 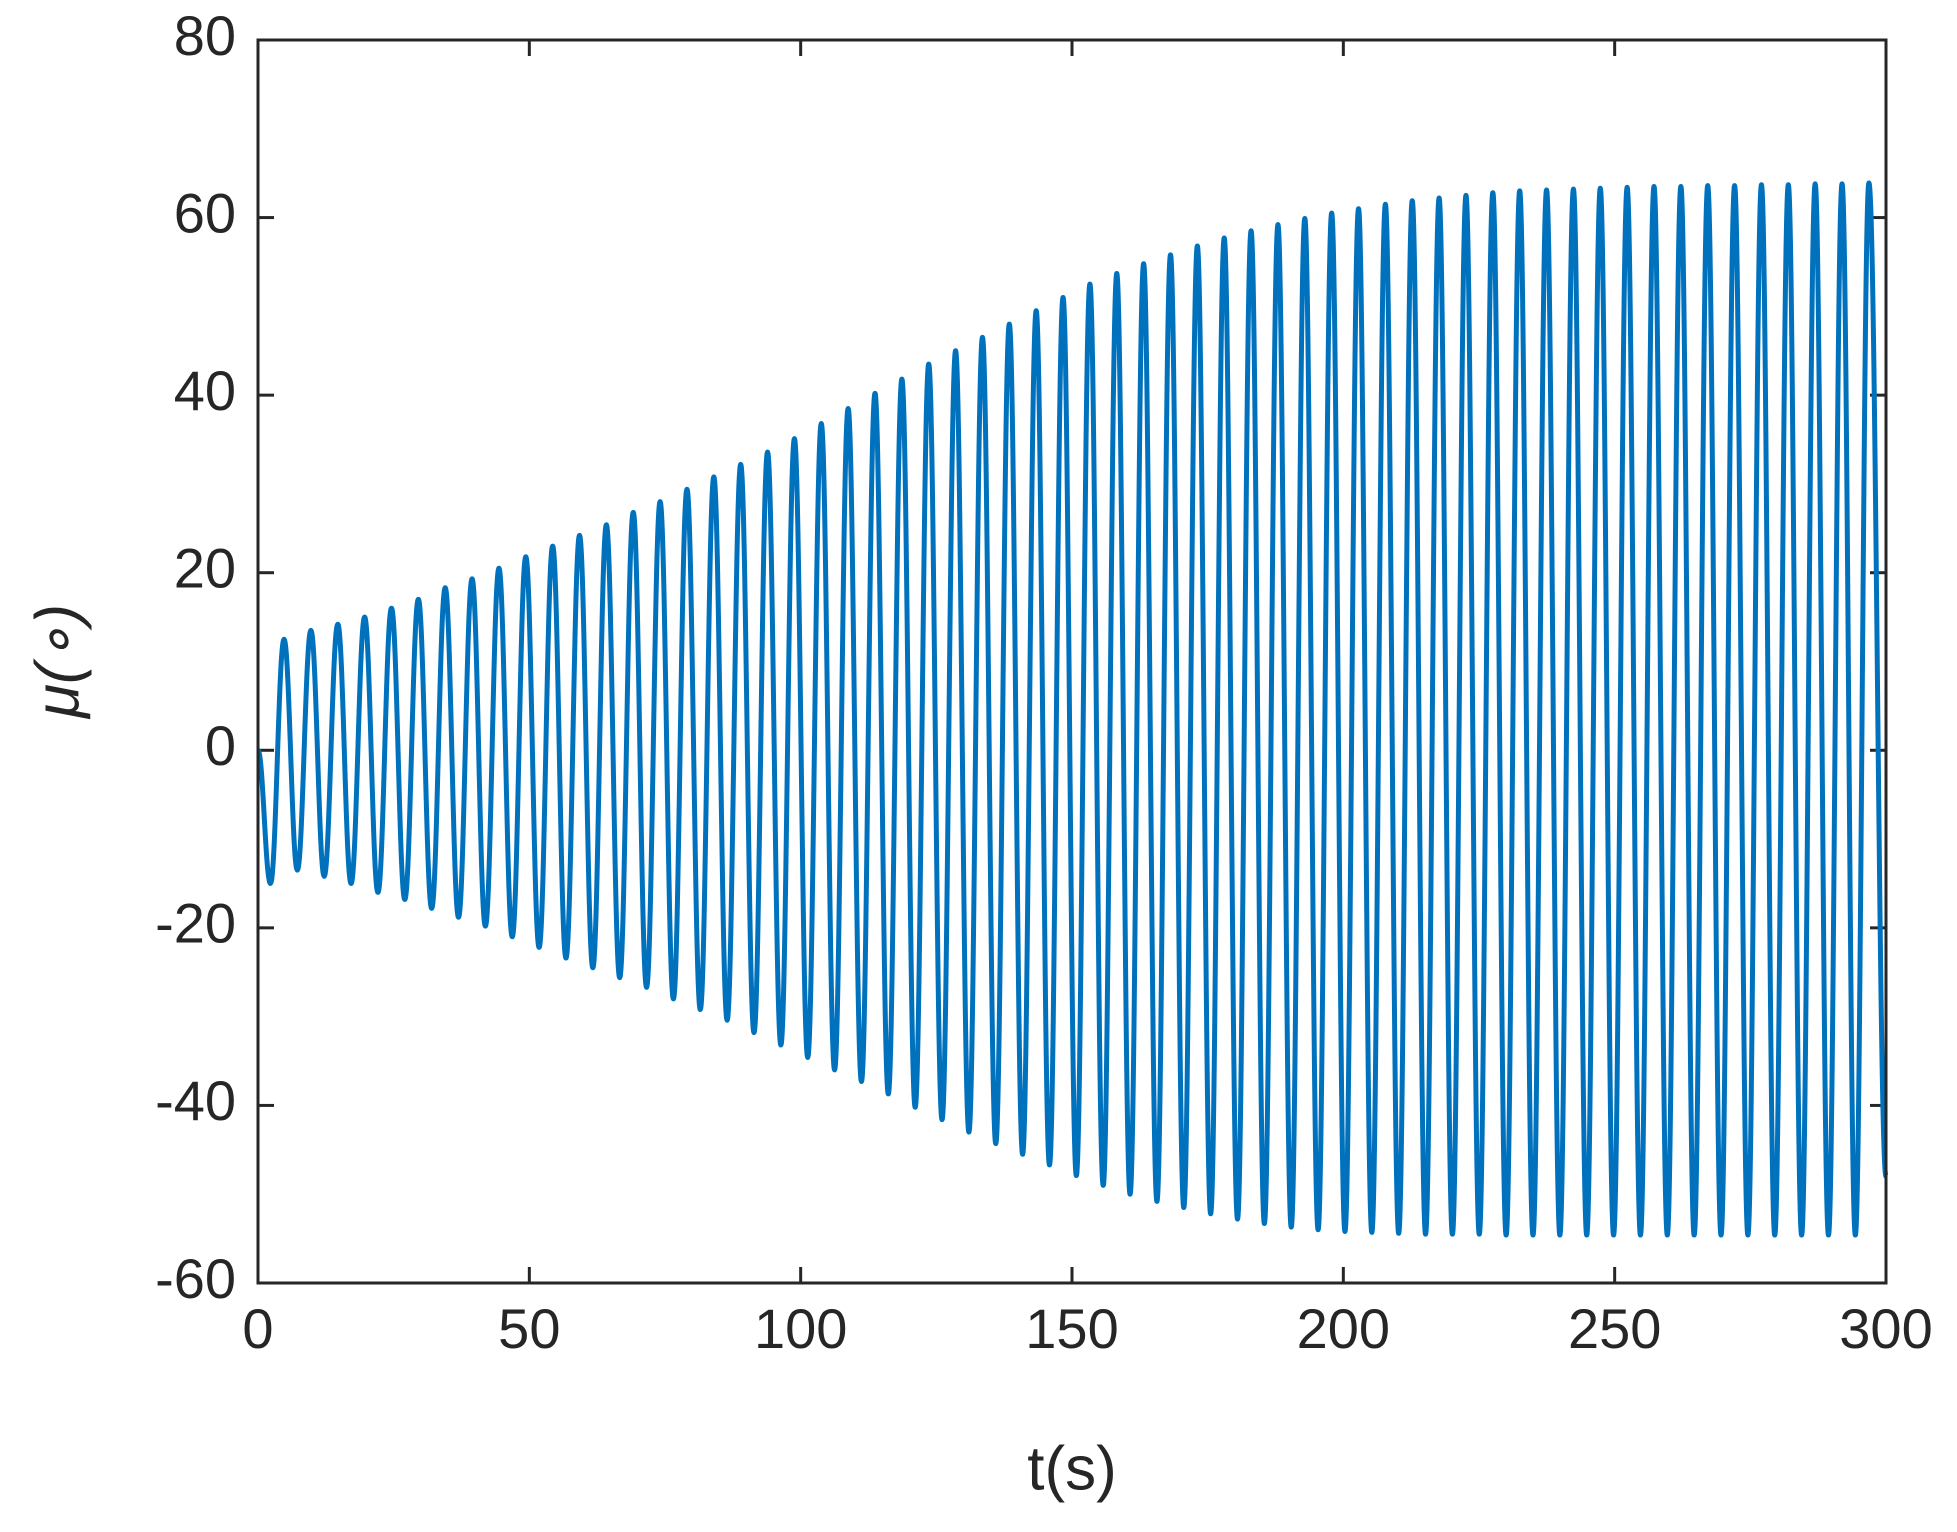 What do you see at coordinates (529, 1328) in the screenshot?
I see `x-tick-label: 50` at bounding box center [529, 1328].